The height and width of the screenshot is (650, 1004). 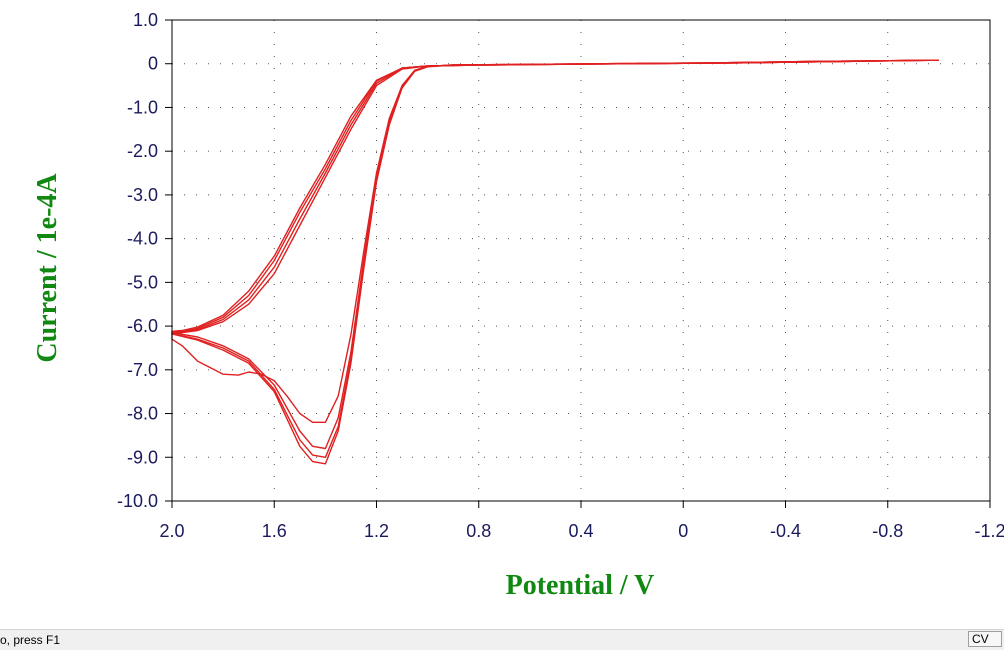 What do you see at coordinates (142, 151) in the screenshot?
I see `y-tick-label: -2.0` at bounding box center [142, 151].